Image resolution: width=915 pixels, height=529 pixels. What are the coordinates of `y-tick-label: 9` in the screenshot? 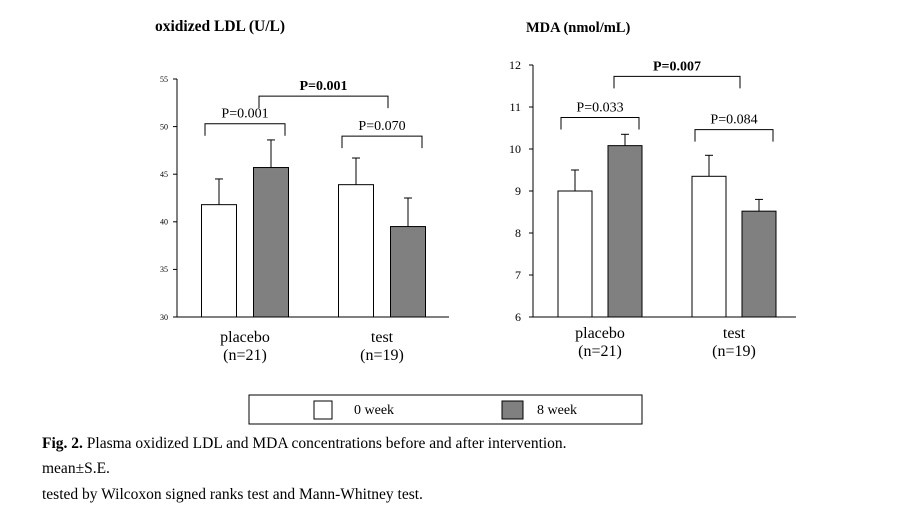 It's located at (518, 191).